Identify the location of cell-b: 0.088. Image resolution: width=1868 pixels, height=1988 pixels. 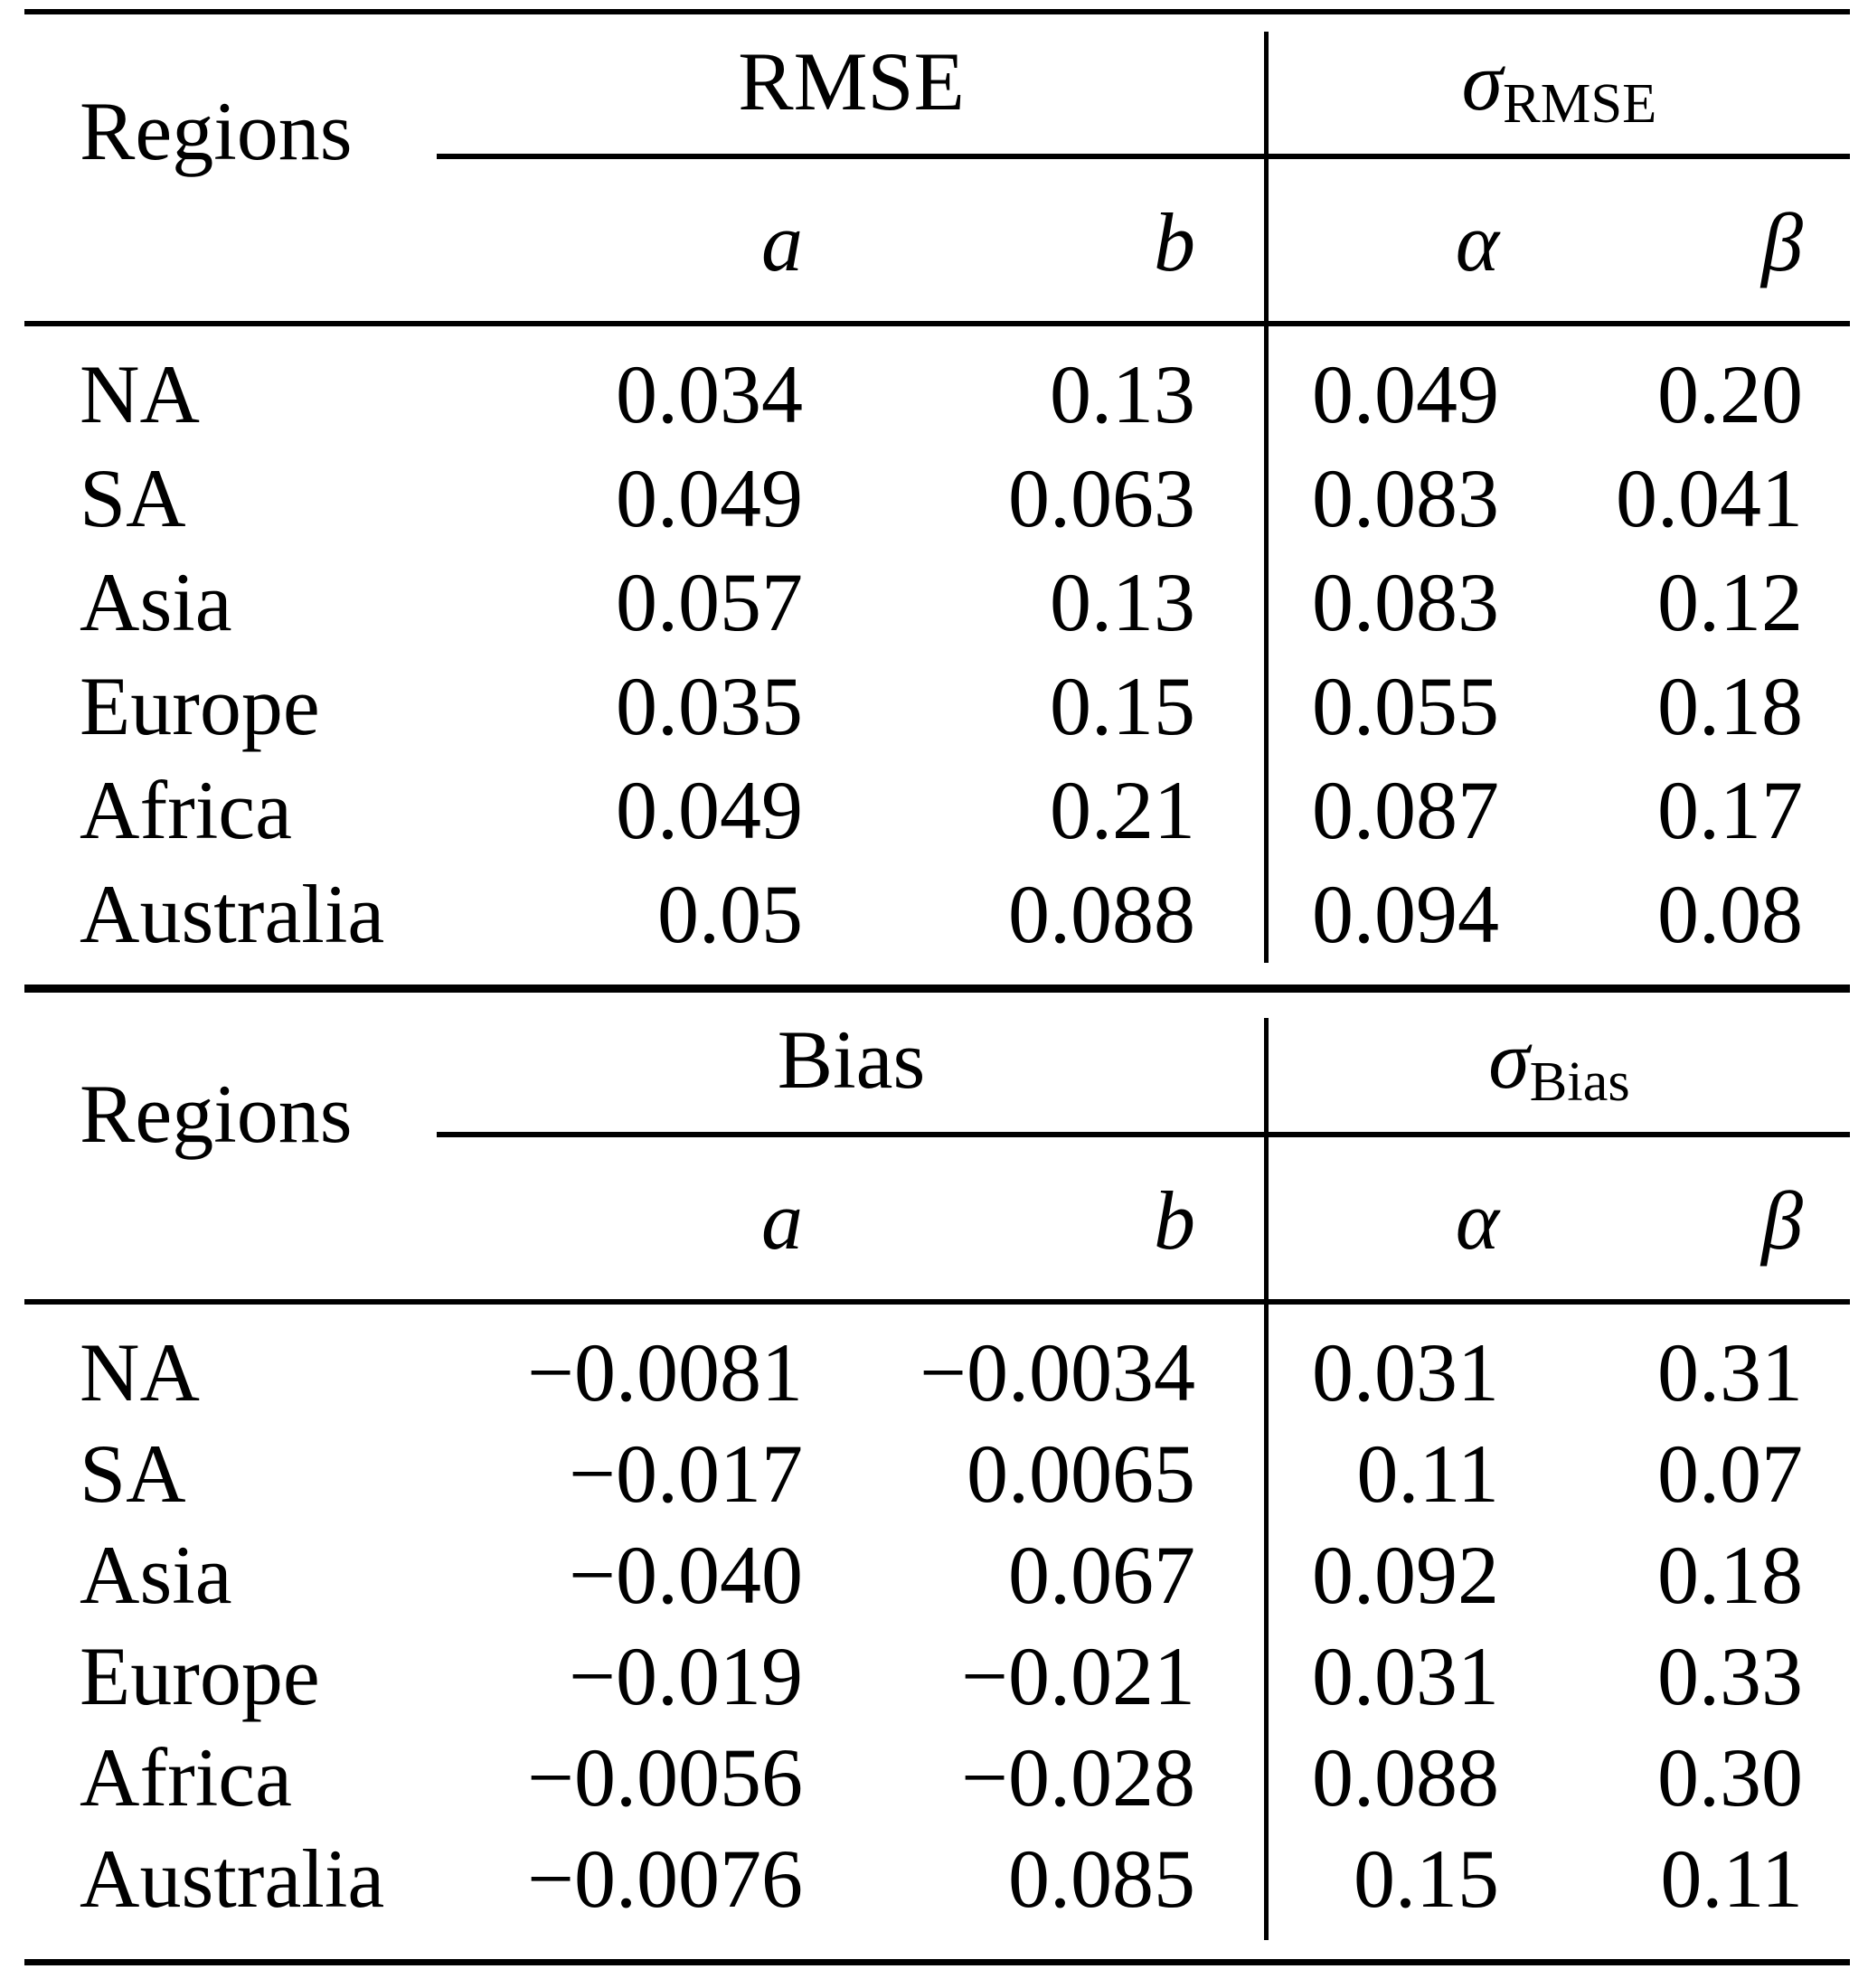
(1101, 914).